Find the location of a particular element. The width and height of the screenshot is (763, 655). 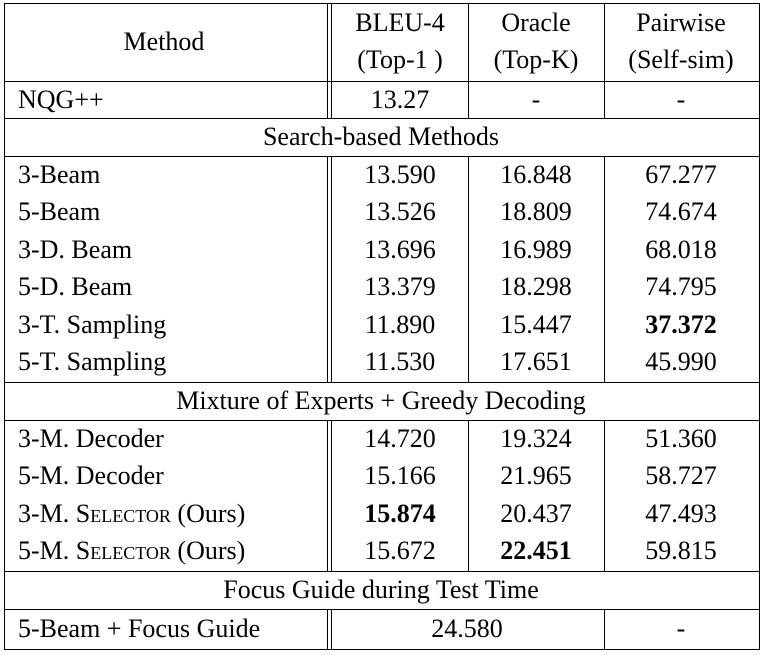

row-oracle: 16.848 is located at coordinates (536, 174).